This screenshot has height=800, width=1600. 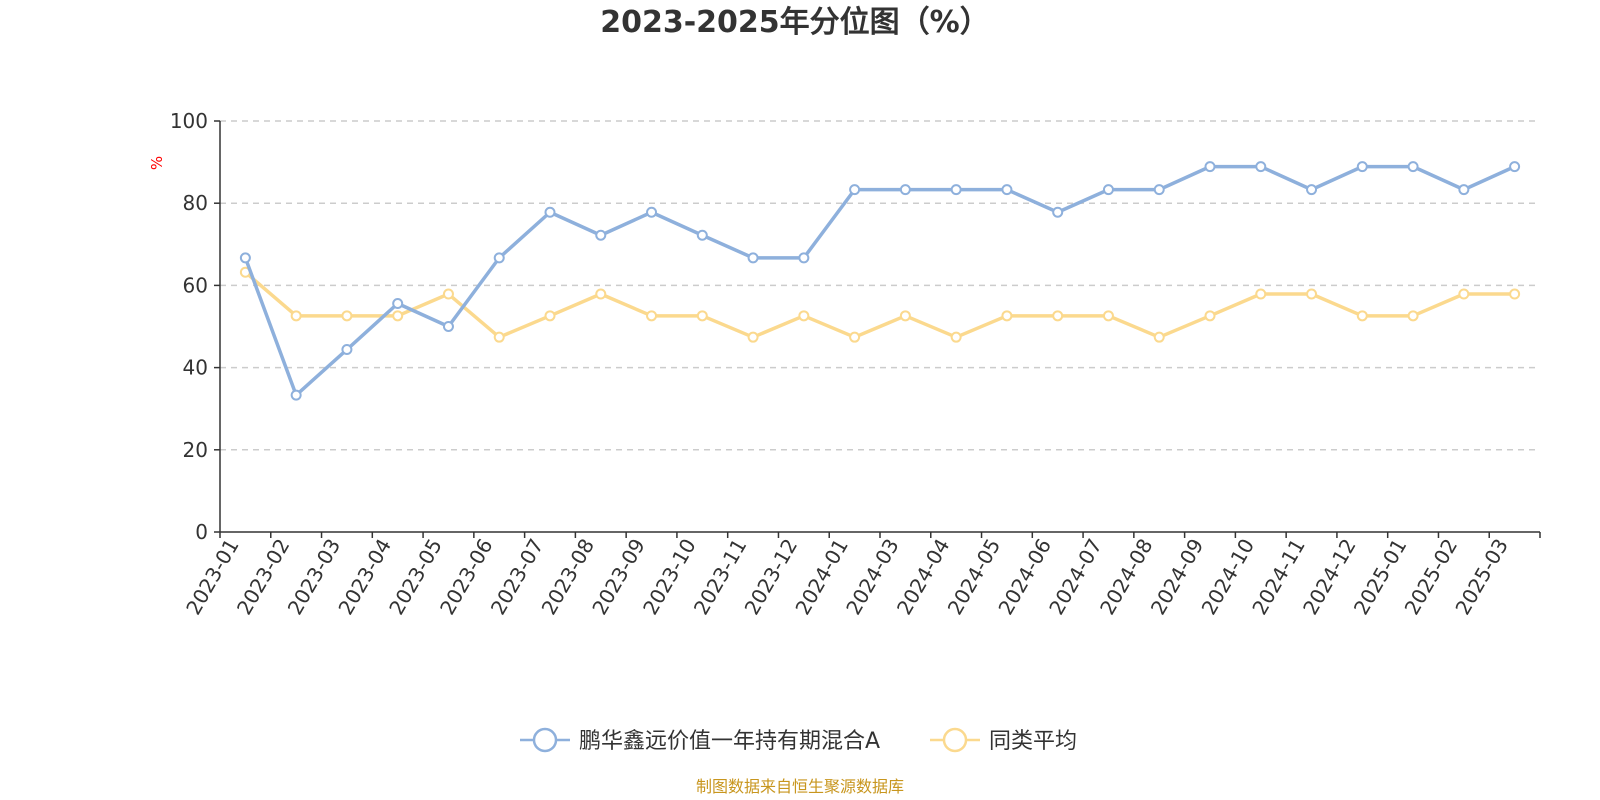 What do you see at coordinates (1033, 741) in the screenshot?
I see `legend-label: 同类平均` at bounding box center [1033, 741].